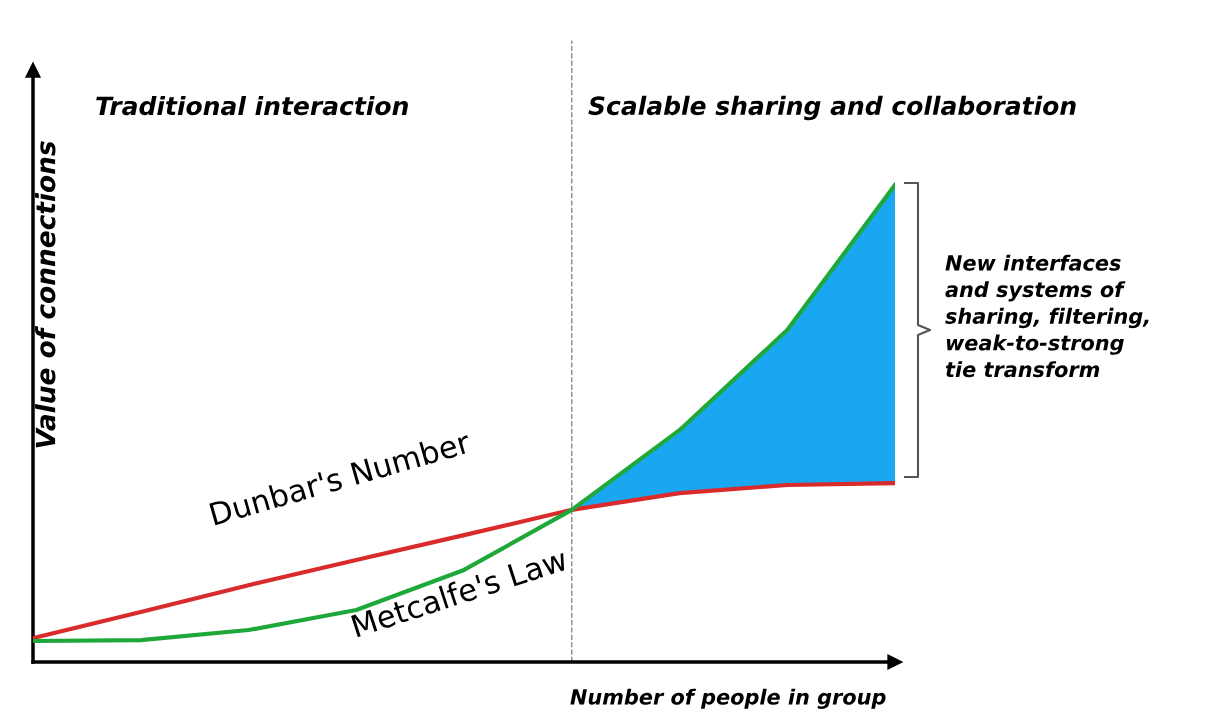  What do you see at coordinates (728, 698) in the screenshot?
I see `x-axis-title: Number of people in group` at bounding box center [728, 698].